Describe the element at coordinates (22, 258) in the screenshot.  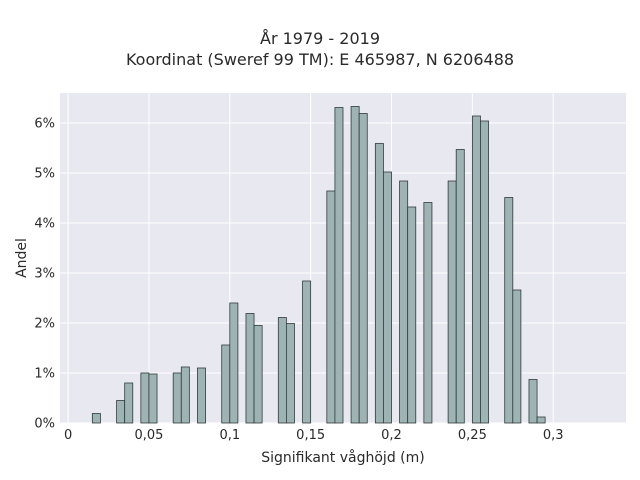
I see `y-axis-label: Andel` at that location.